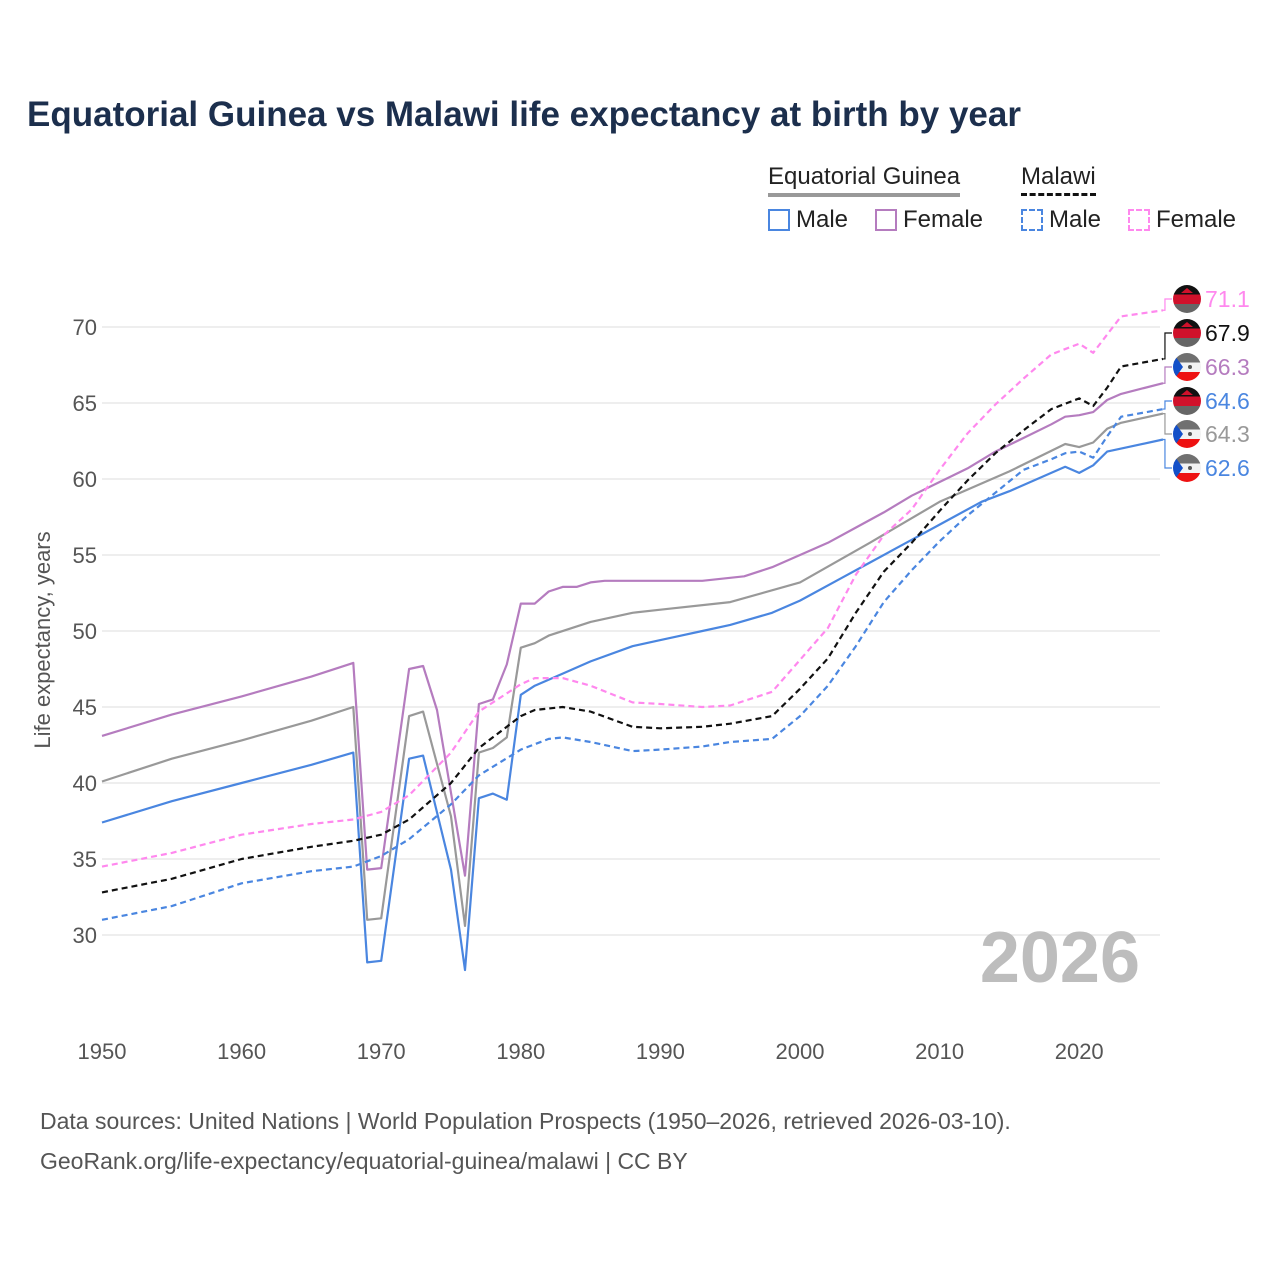 This screenshot has height=1280, width=1280. Describe the element at coordinates (1058, 179) in the screenshot. I see `legend-group-malawi: Malawi` at that location.